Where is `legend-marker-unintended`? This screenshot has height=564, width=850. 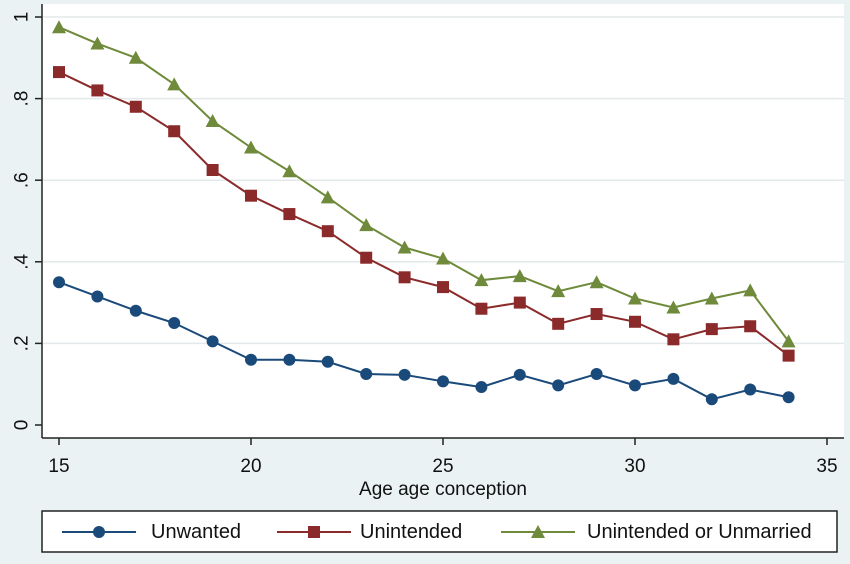 legend-marker-unintended is located at coordinates (314, 532).